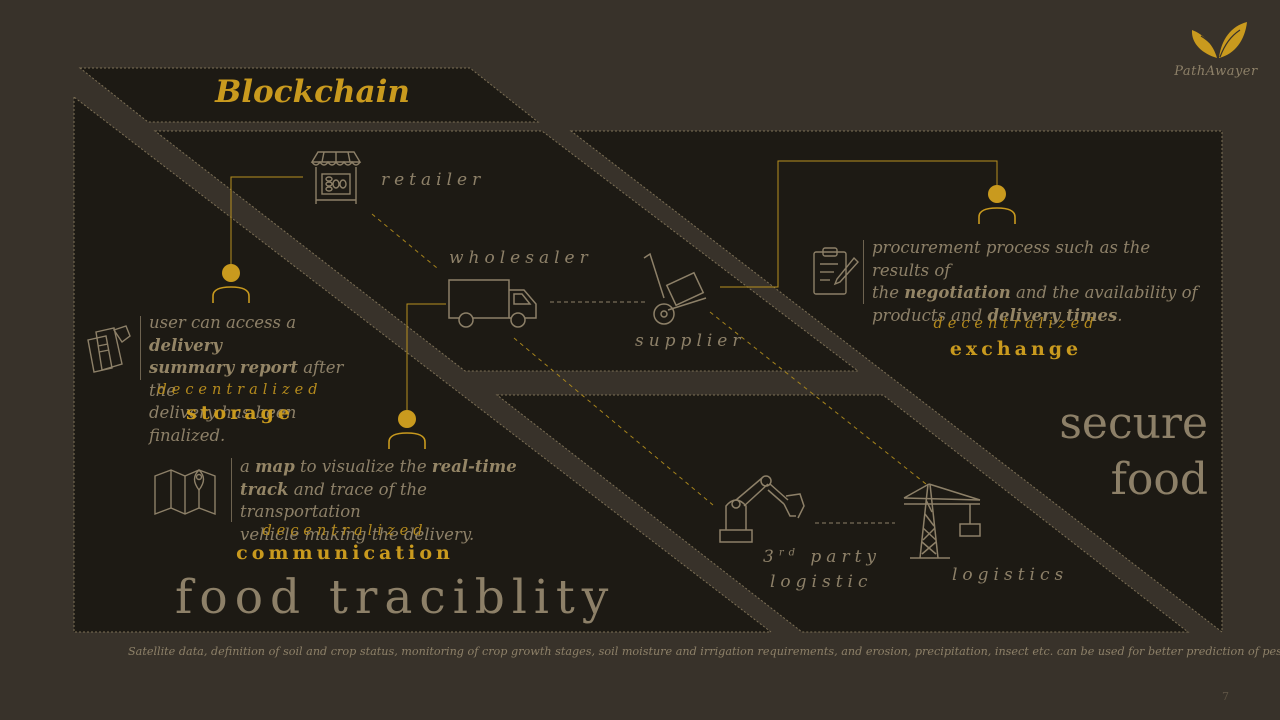  Describe the element at coordinates (264, 489) in the screenshot. I see `communication-text-5: track` at that location.